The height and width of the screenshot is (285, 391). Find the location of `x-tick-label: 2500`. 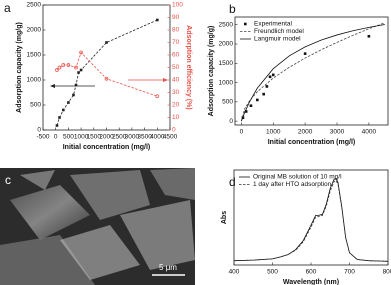

x-tick-label: 2500 is located at coordinates (119, 137).